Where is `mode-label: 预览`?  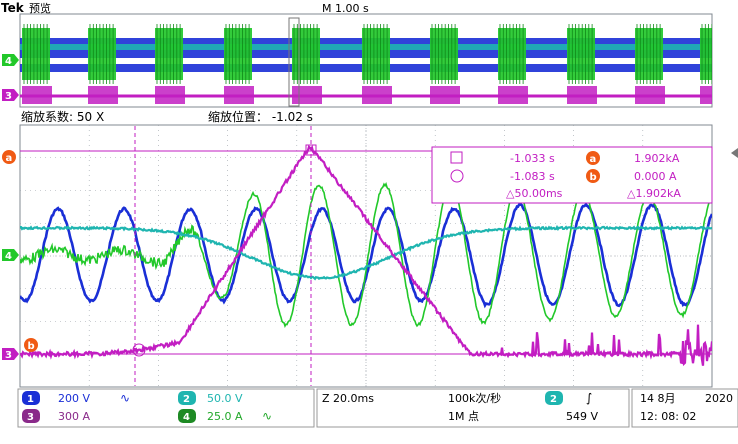
mode-label: 预览 is located at coordinates (40, 8).